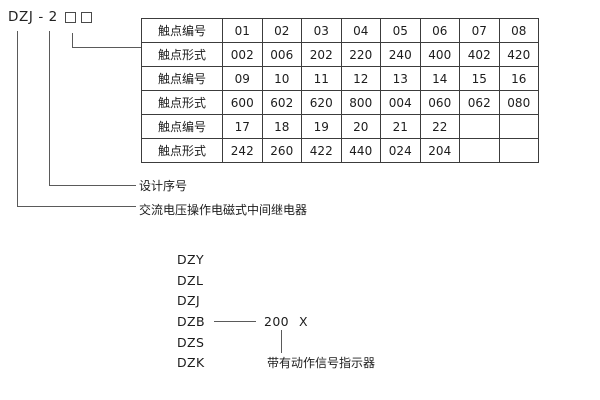 The width and height of the screenshot is (600, 400). Describe the element at coordinates (360, 78) in the screenshot. I see `table-cell: 12` at that location.